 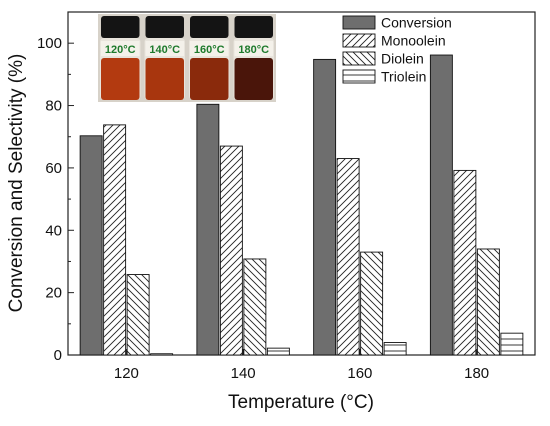 What do you see at coordinates (16, 183) in the screenshot?
I see `y-axis-title: Conversion and Selectivity (%)` at bounding box center [16, 183].